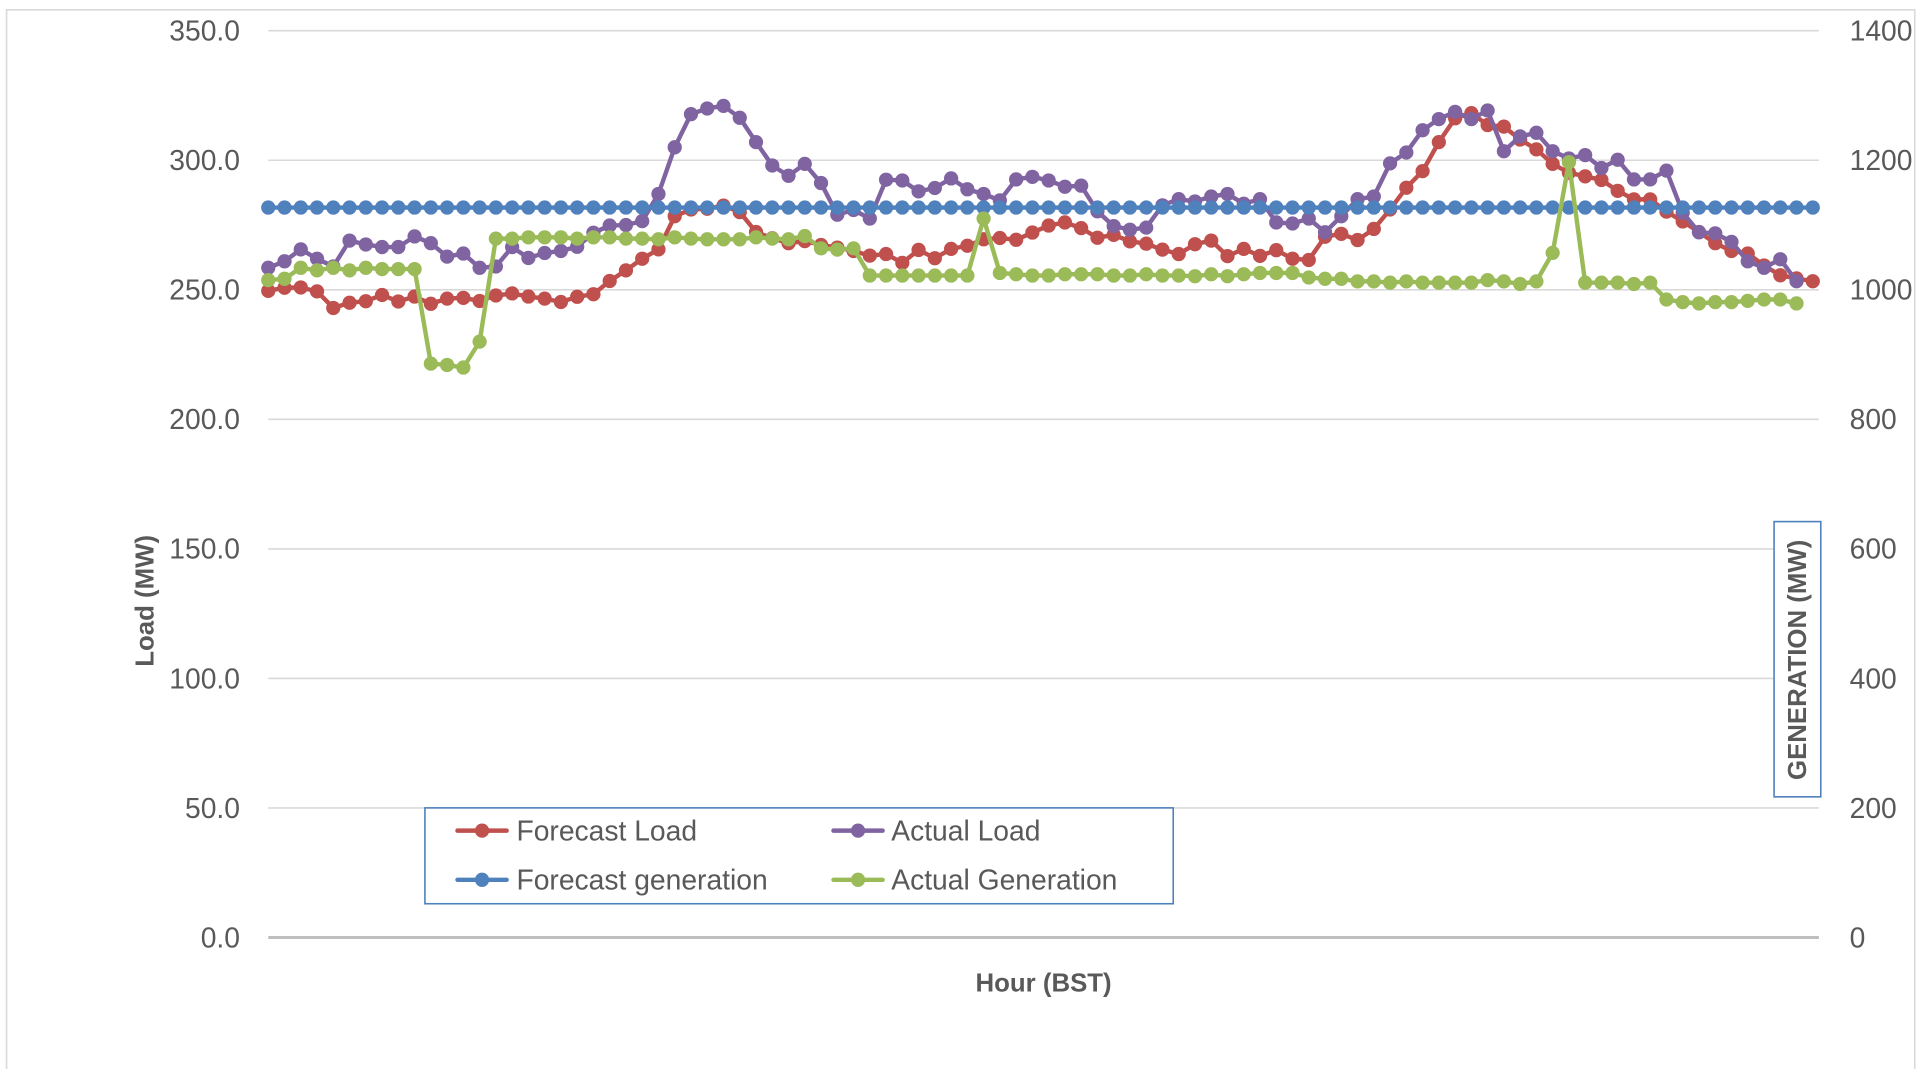 This screenshot has height=1069, width=1925. I want to click on secondary-y-tick-label: 1200, so click(1881, 160).